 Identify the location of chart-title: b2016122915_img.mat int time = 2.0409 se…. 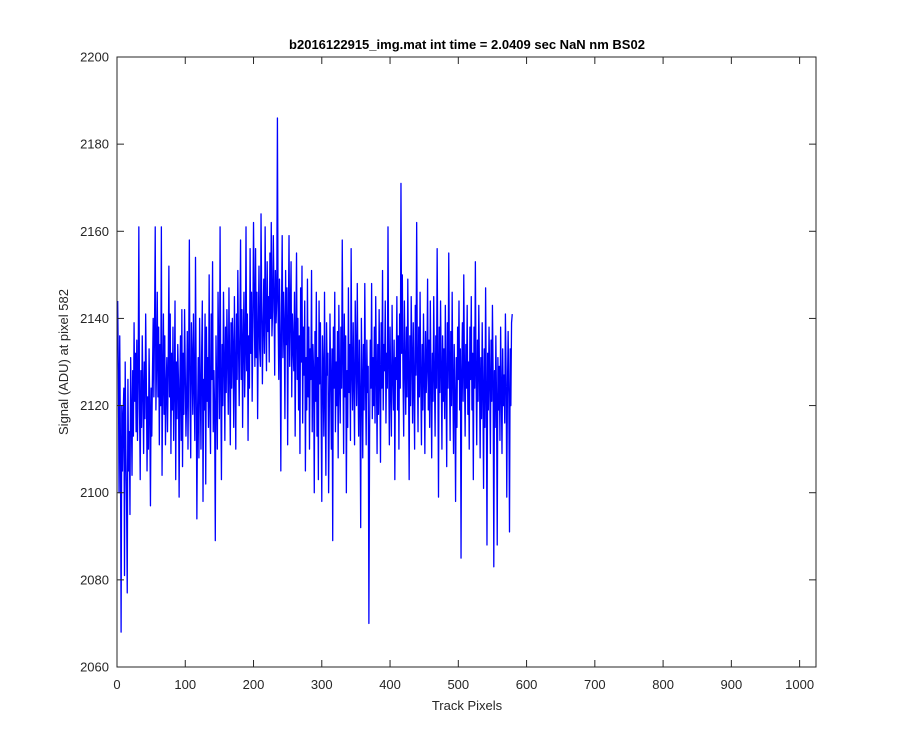
(467, 44).